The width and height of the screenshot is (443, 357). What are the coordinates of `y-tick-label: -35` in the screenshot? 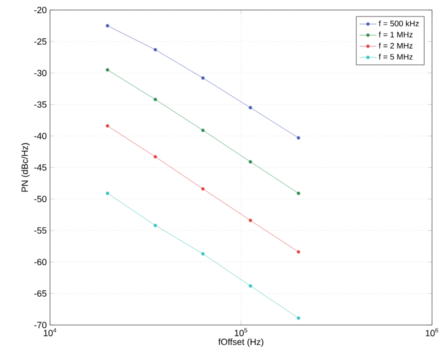 It's located at (40, 104).